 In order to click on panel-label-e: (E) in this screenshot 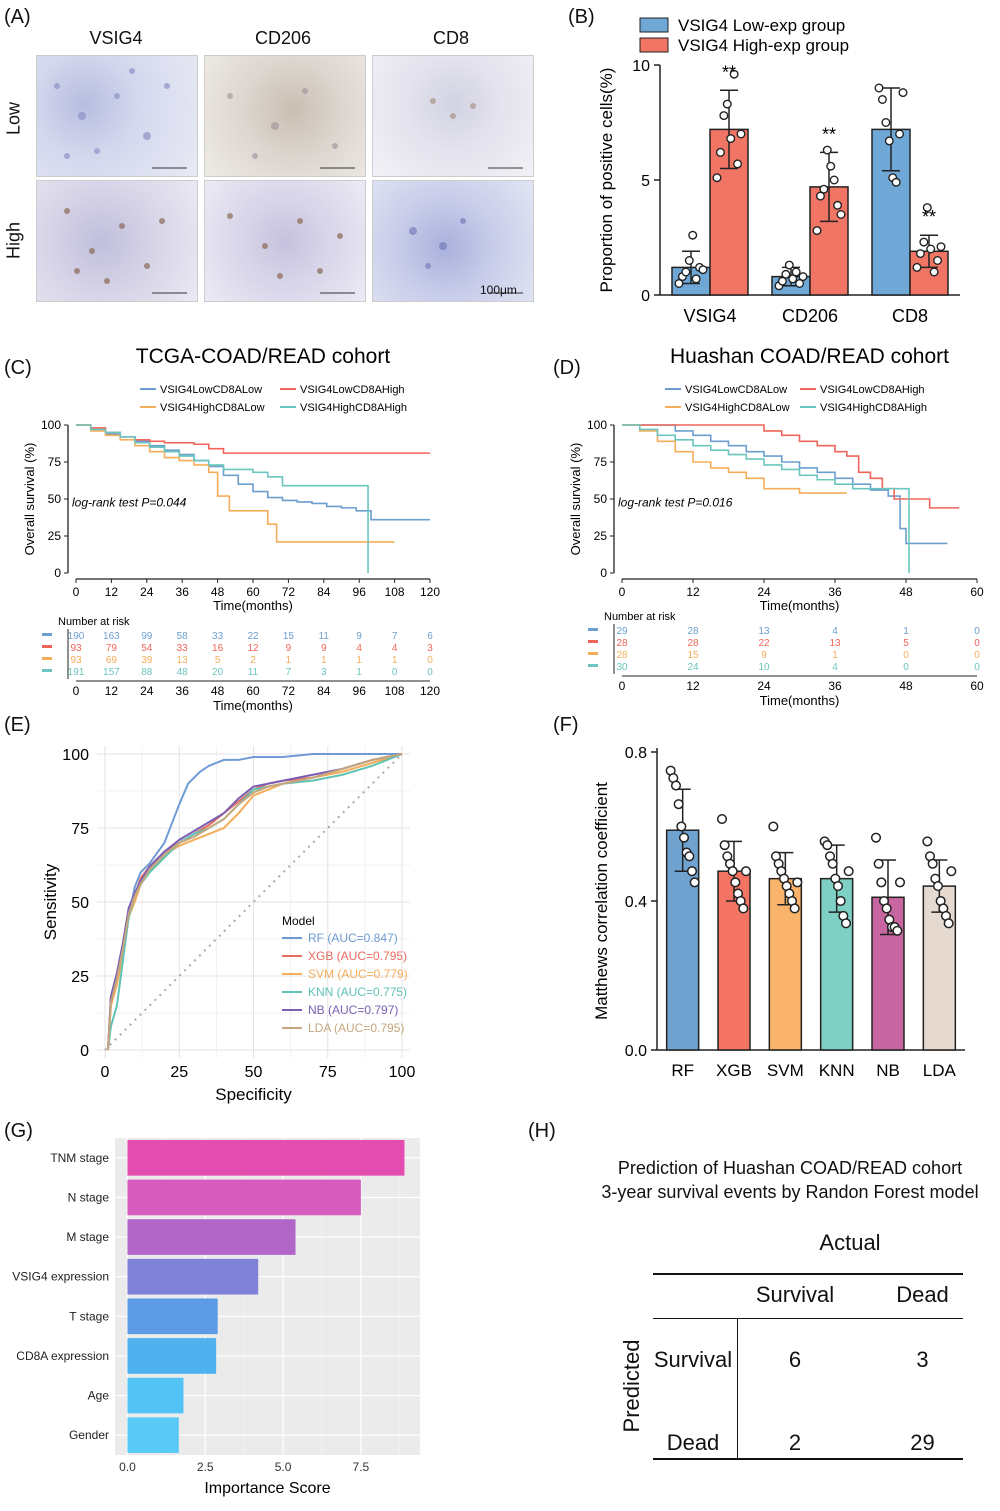, I will do `click(17, 725)`.